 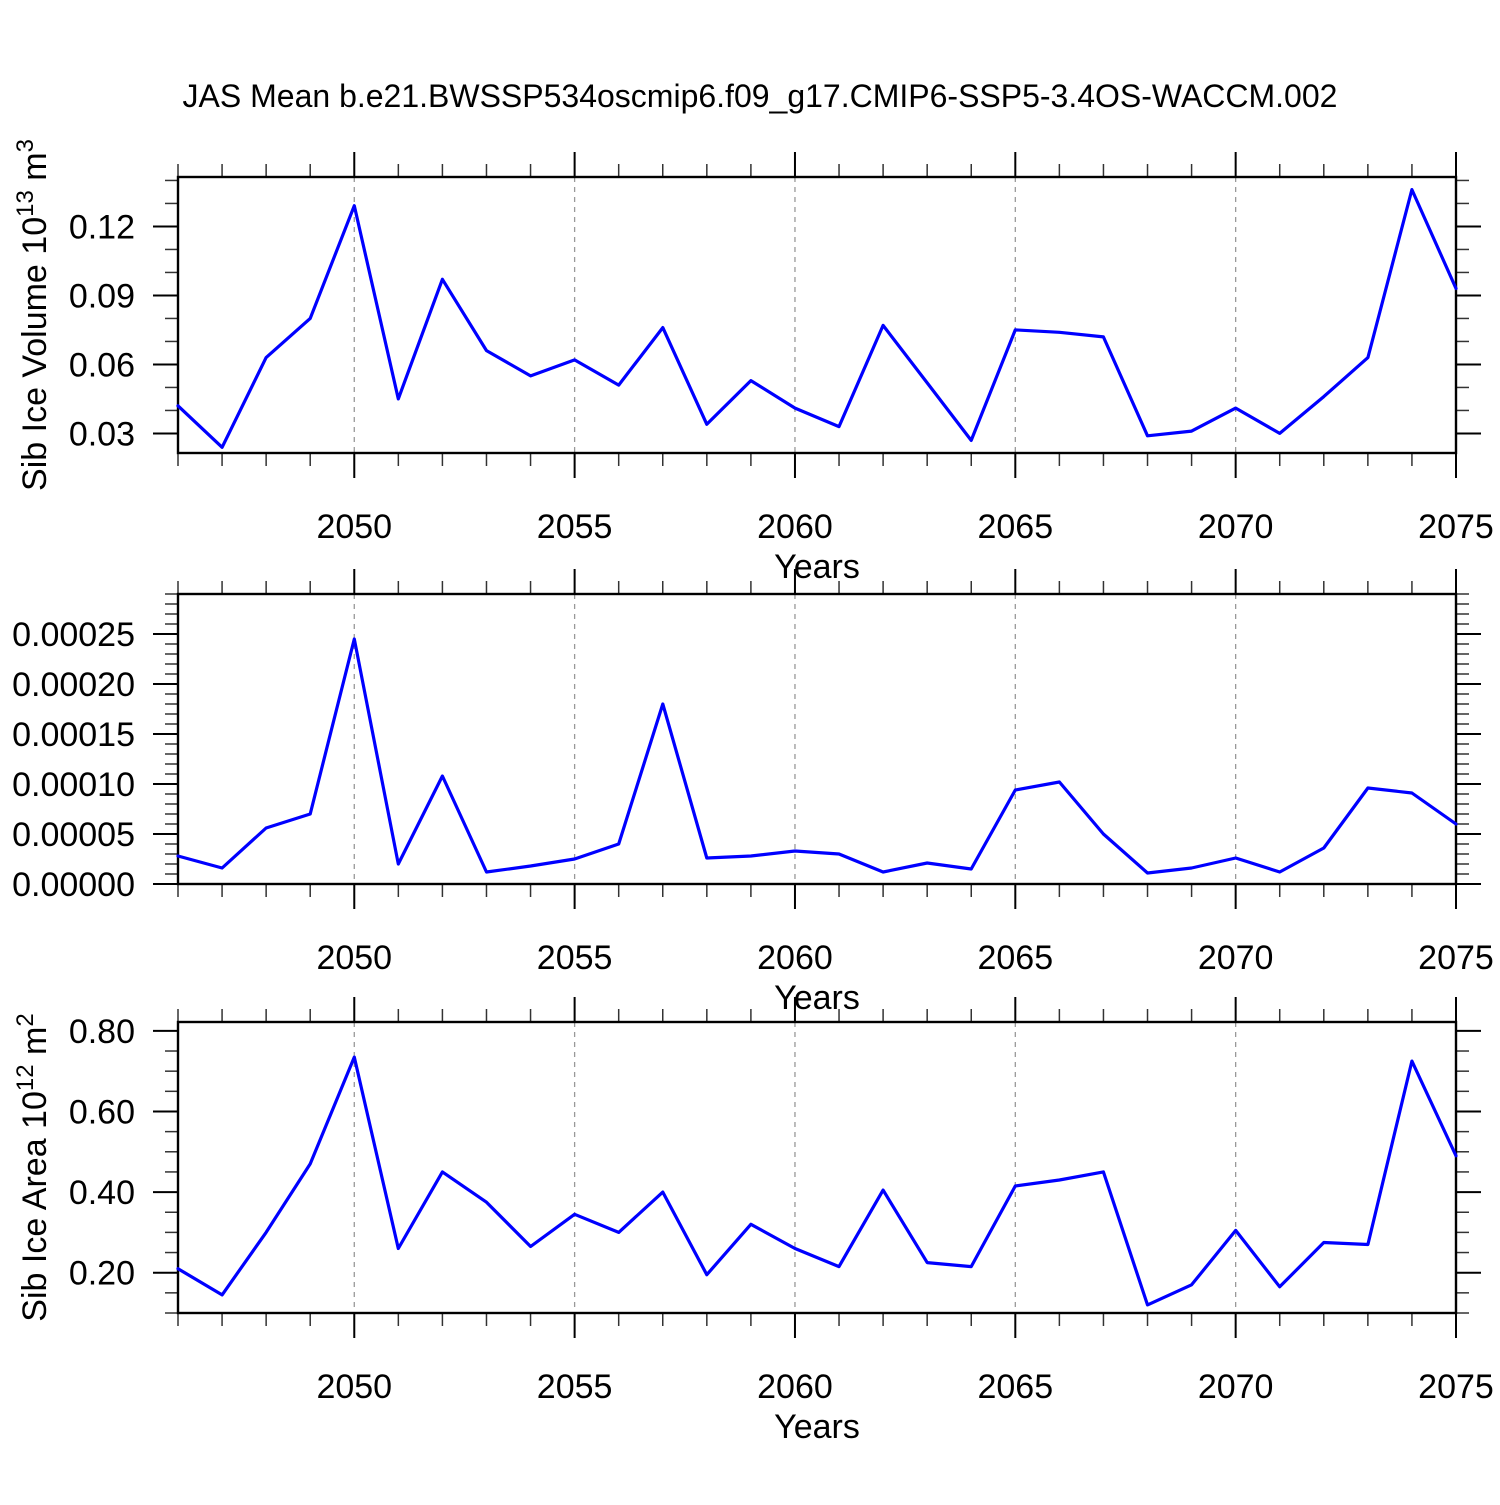 I want to click on y-tick-label: 0.00000, so click(x=73, y=885).